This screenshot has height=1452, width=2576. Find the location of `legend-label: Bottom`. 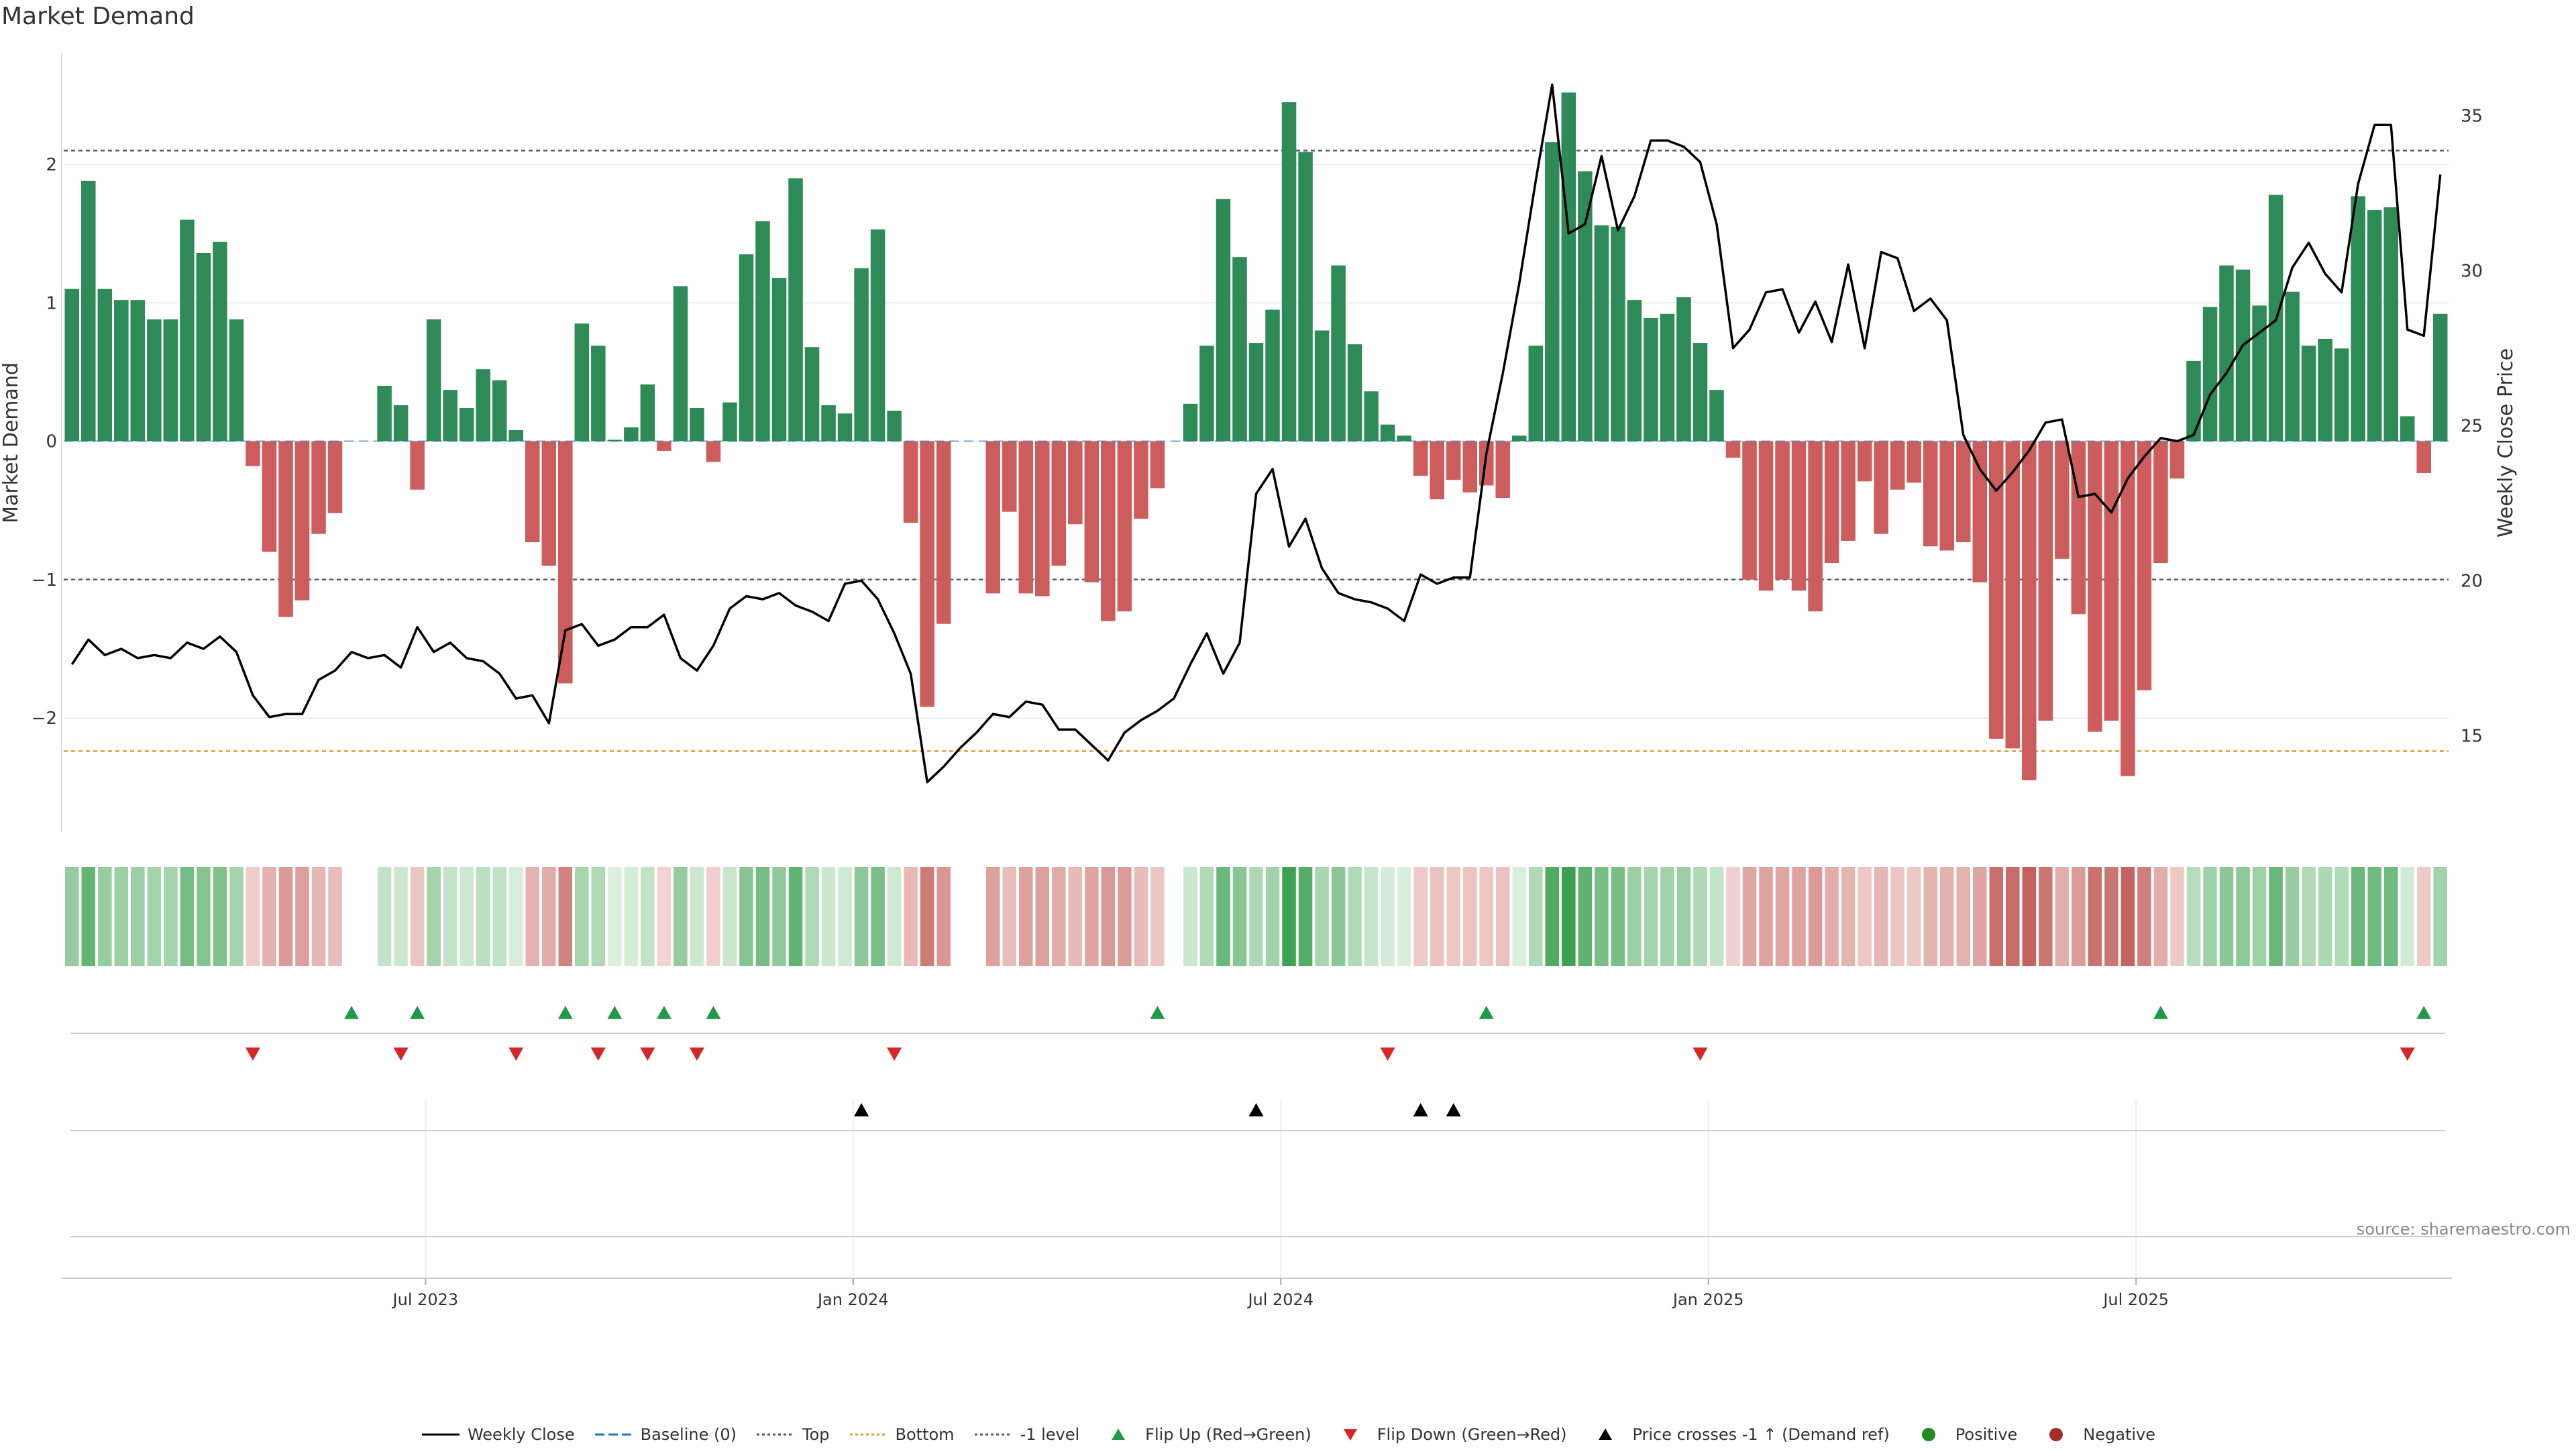

legend-label: Bottom is located at coordinates (925, 1435).